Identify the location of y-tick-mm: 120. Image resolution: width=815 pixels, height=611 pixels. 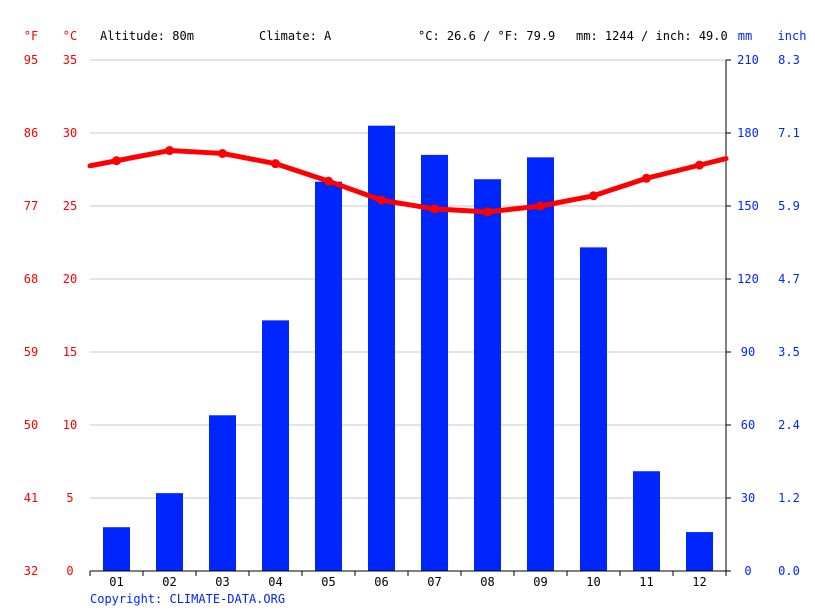
(748, 279).